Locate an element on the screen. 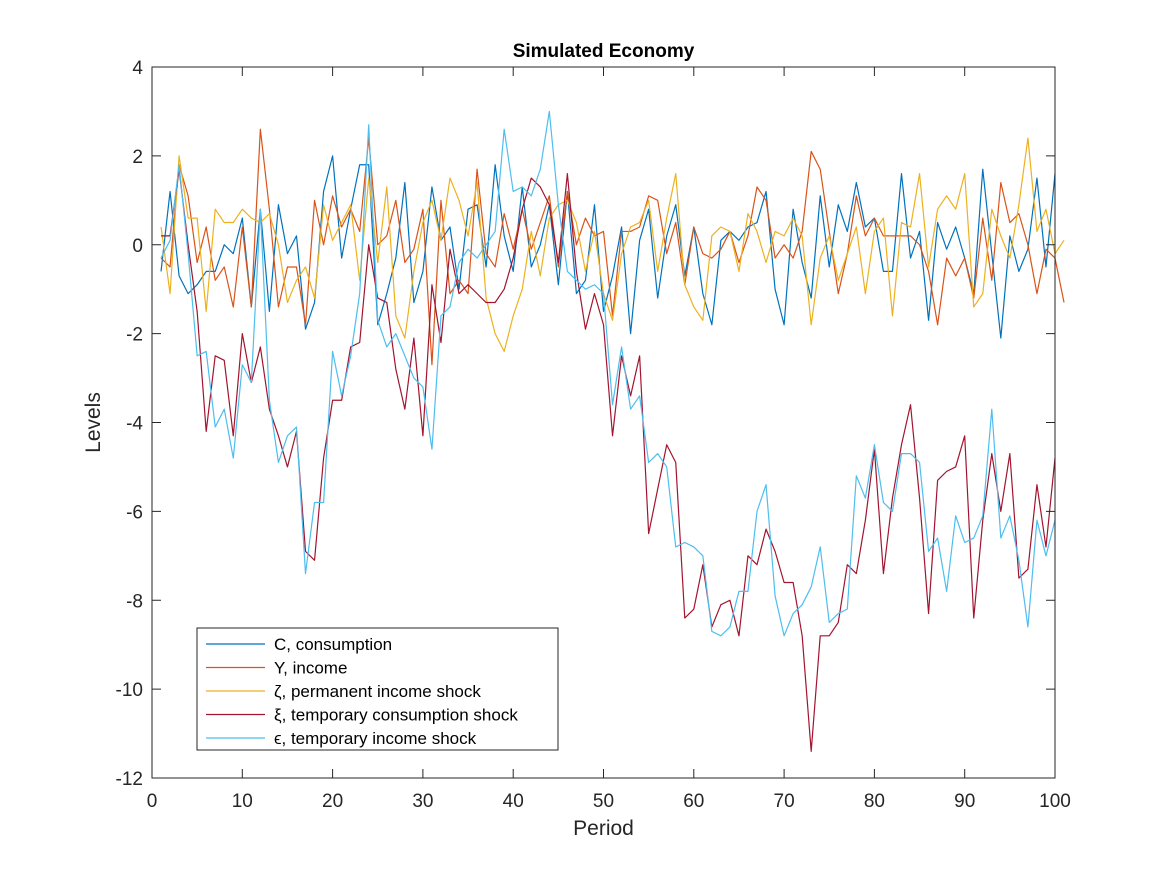 The height and width of the screenshot is (875, 1167). x-tick-label: 80 is located at coordinates (874, 801).